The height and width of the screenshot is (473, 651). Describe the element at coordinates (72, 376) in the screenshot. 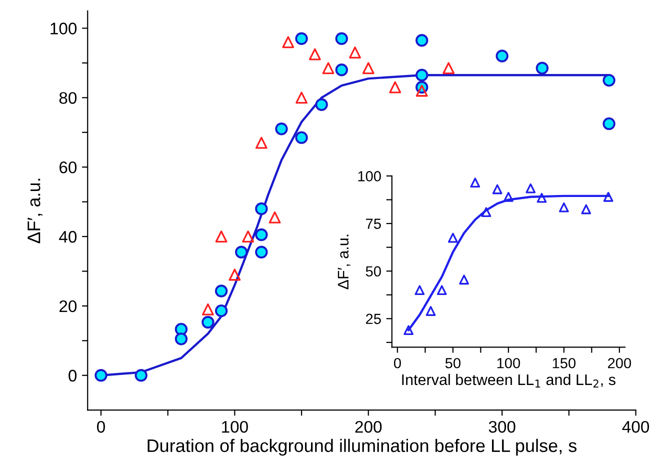

I see `y-tick-label: 0` at that location.